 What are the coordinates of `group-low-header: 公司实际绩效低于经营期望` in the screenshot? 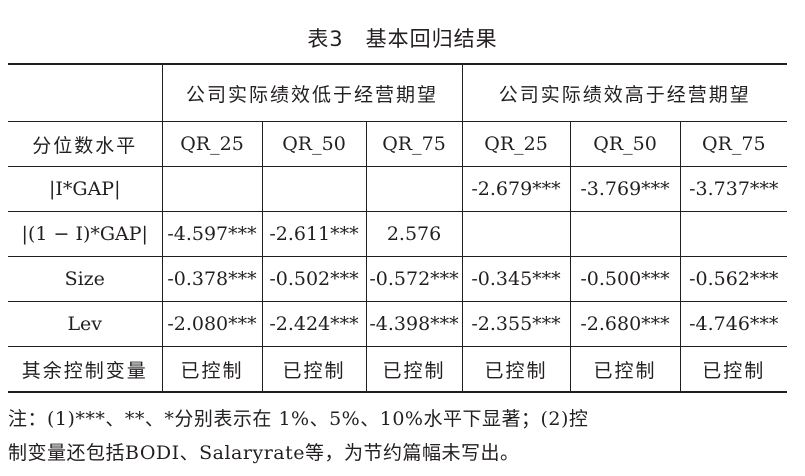 It's located at (312, 92).